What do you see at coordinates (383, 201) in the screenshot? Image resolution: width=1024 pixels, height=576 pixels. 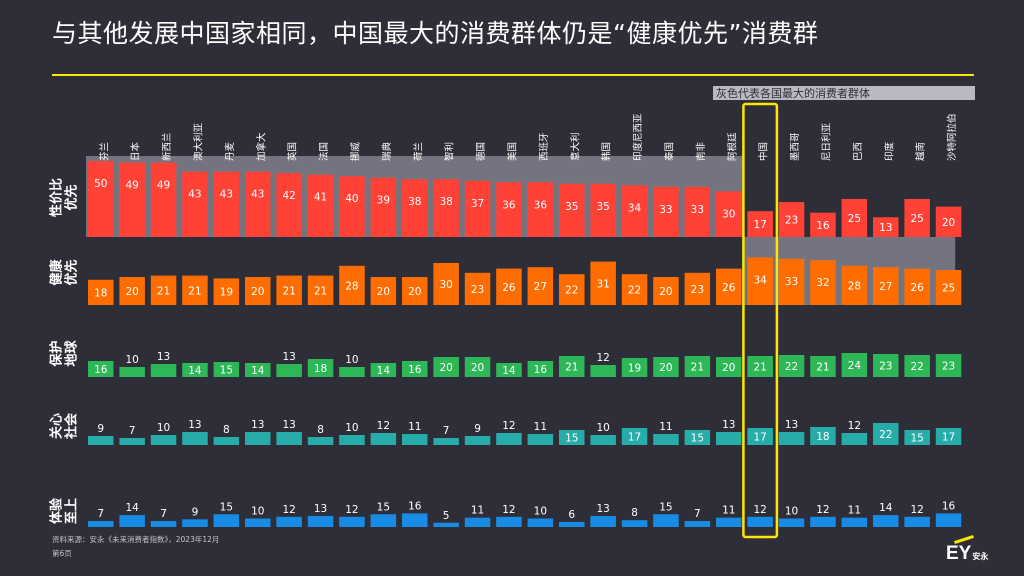 I see `data-label: 39` at bounding box center [383, 201].